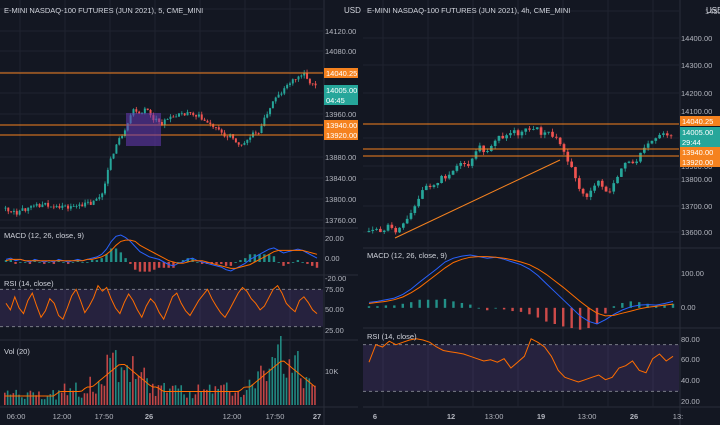 The height and width of the screenshot is (425, 720). What do you see at coordinates (340, 199) in the screenshot?
I see `price-tick: 13800.00` at bounding box center [340, 199].